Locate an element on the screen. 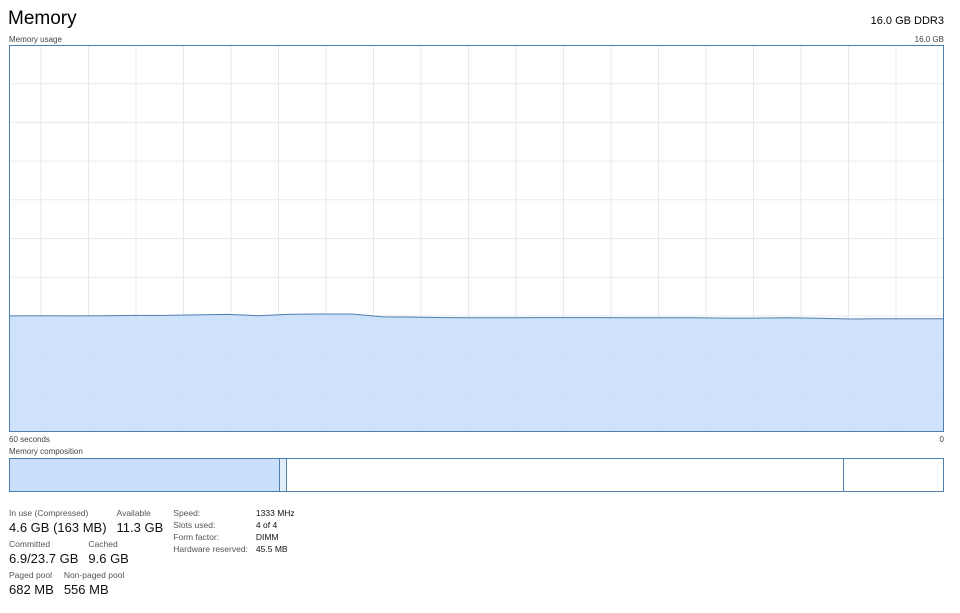 The image size is (960, 613). in-use-value: 4.6 GB (163 MB) is located at coordinates (58, 527).